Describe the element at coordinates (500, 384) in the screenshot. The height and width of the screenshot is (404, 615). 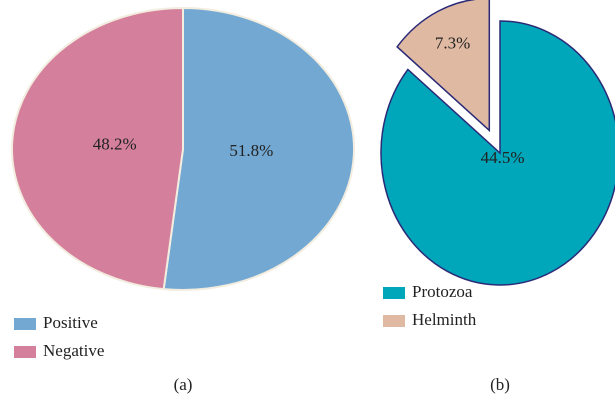
I see `caption: (b)` at that location.